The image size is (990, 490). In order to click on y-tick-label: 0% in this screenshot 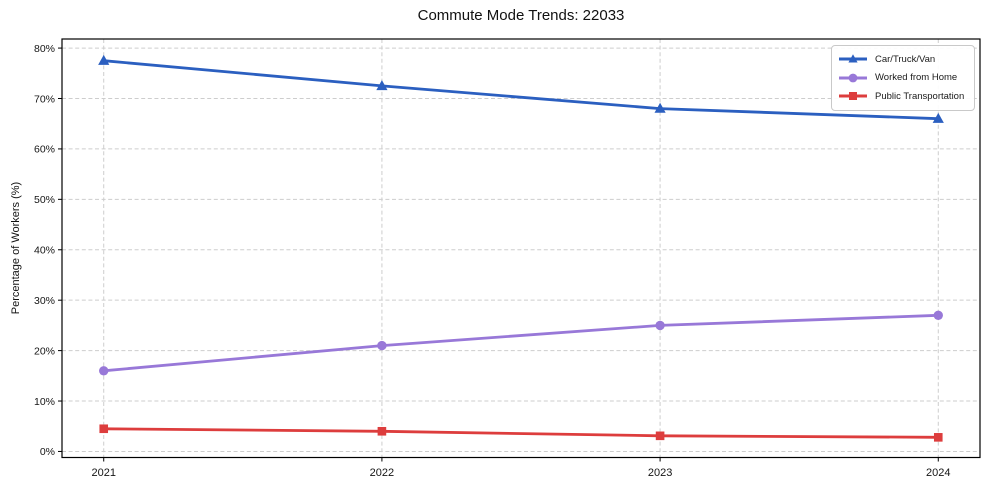, I will do `click(47, 452)`.